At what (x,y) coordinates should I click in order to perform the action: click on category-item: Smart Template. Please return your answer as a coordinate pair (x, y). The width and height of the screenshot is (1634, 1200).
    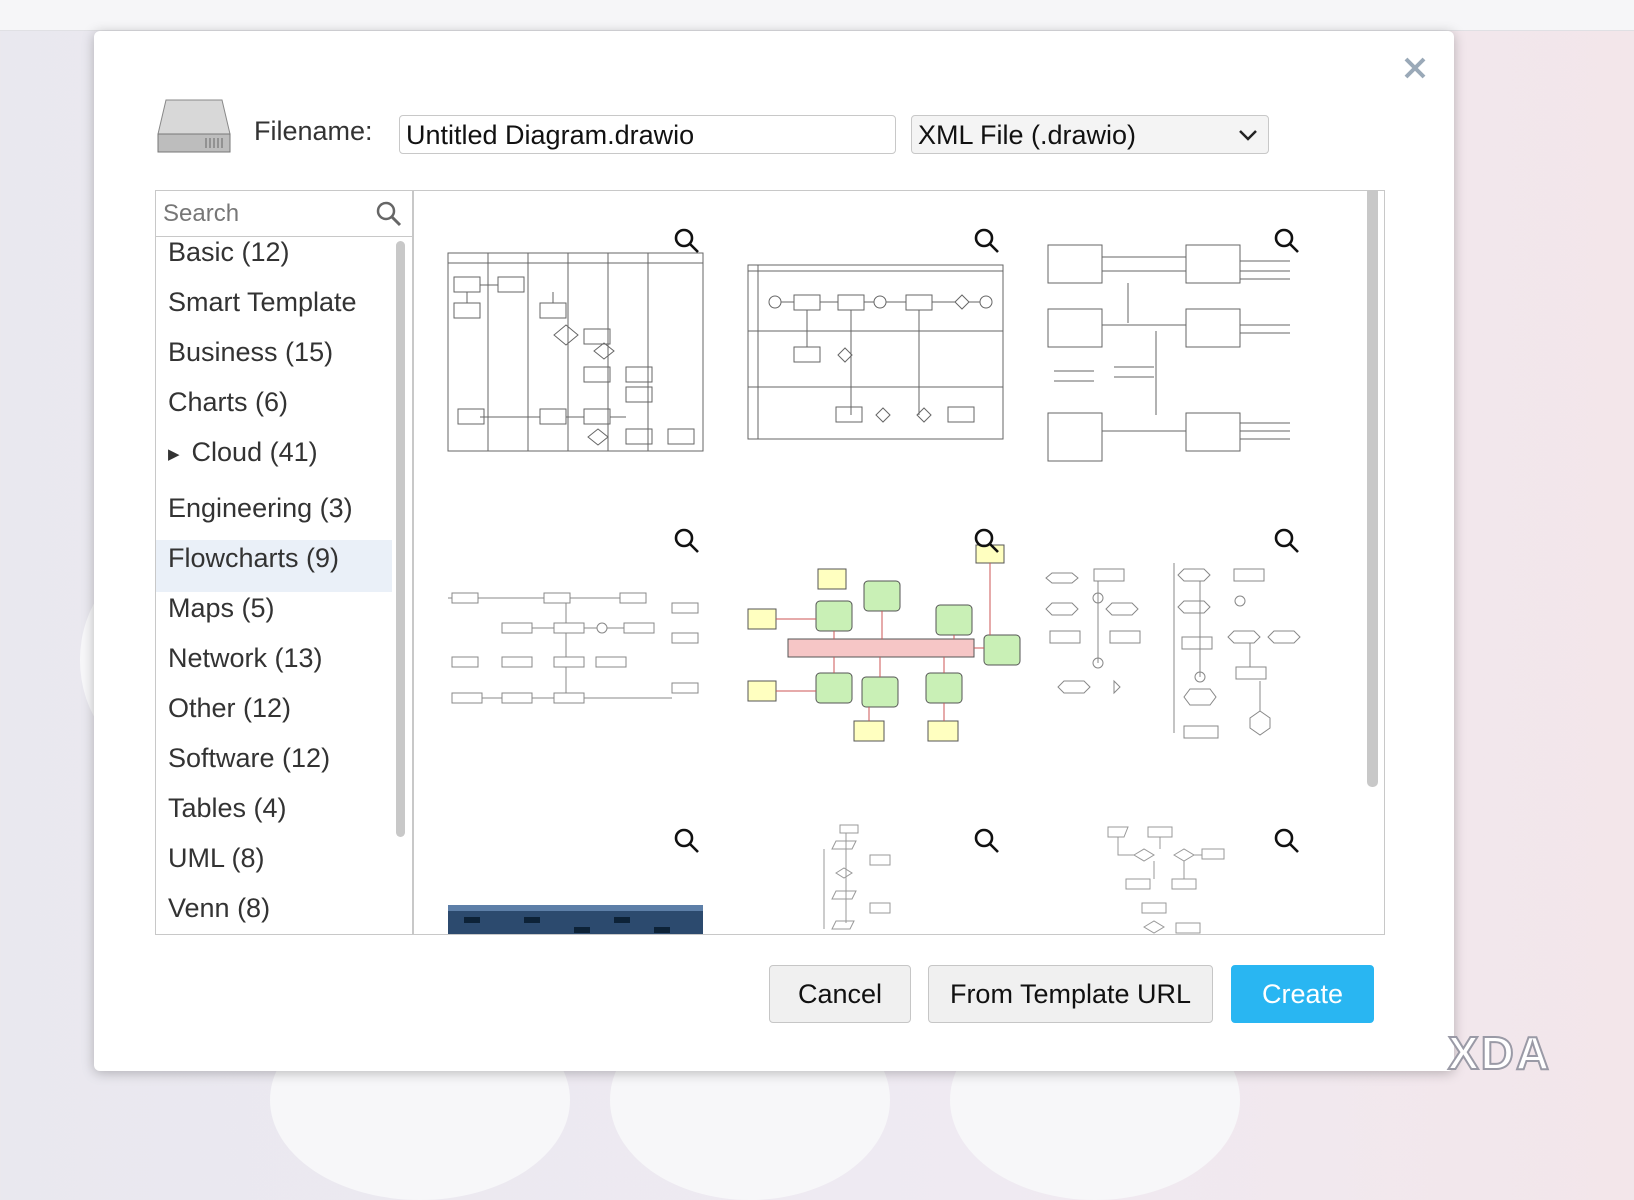
    Looking at the image, I should click on (262, 302).